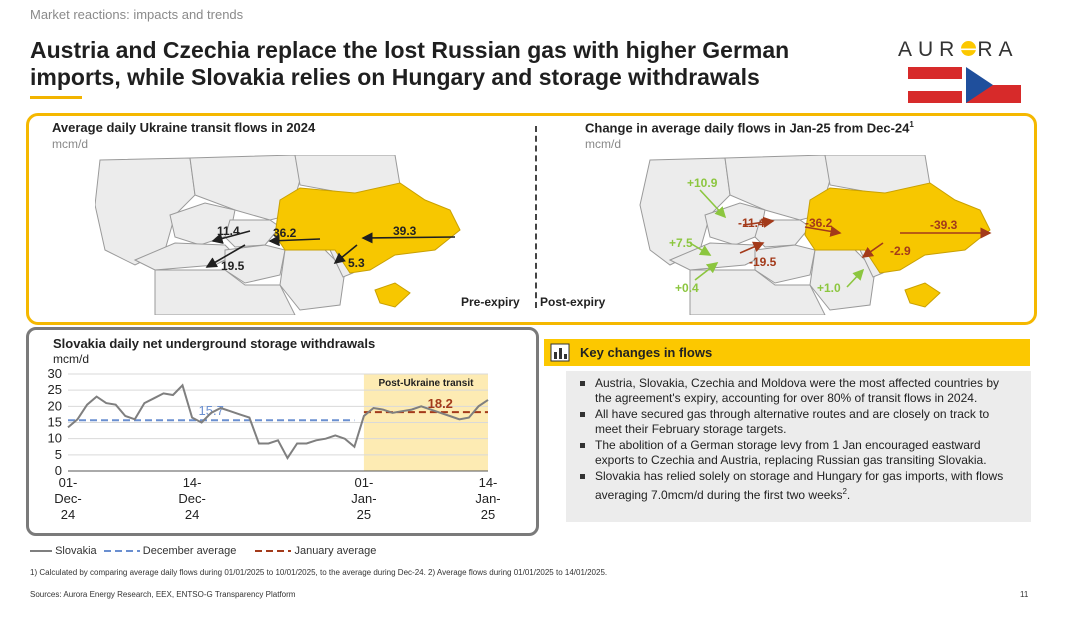 This screenshot has width=1075, height=639. I want to click on page-number: 11, so click(1024, 594).